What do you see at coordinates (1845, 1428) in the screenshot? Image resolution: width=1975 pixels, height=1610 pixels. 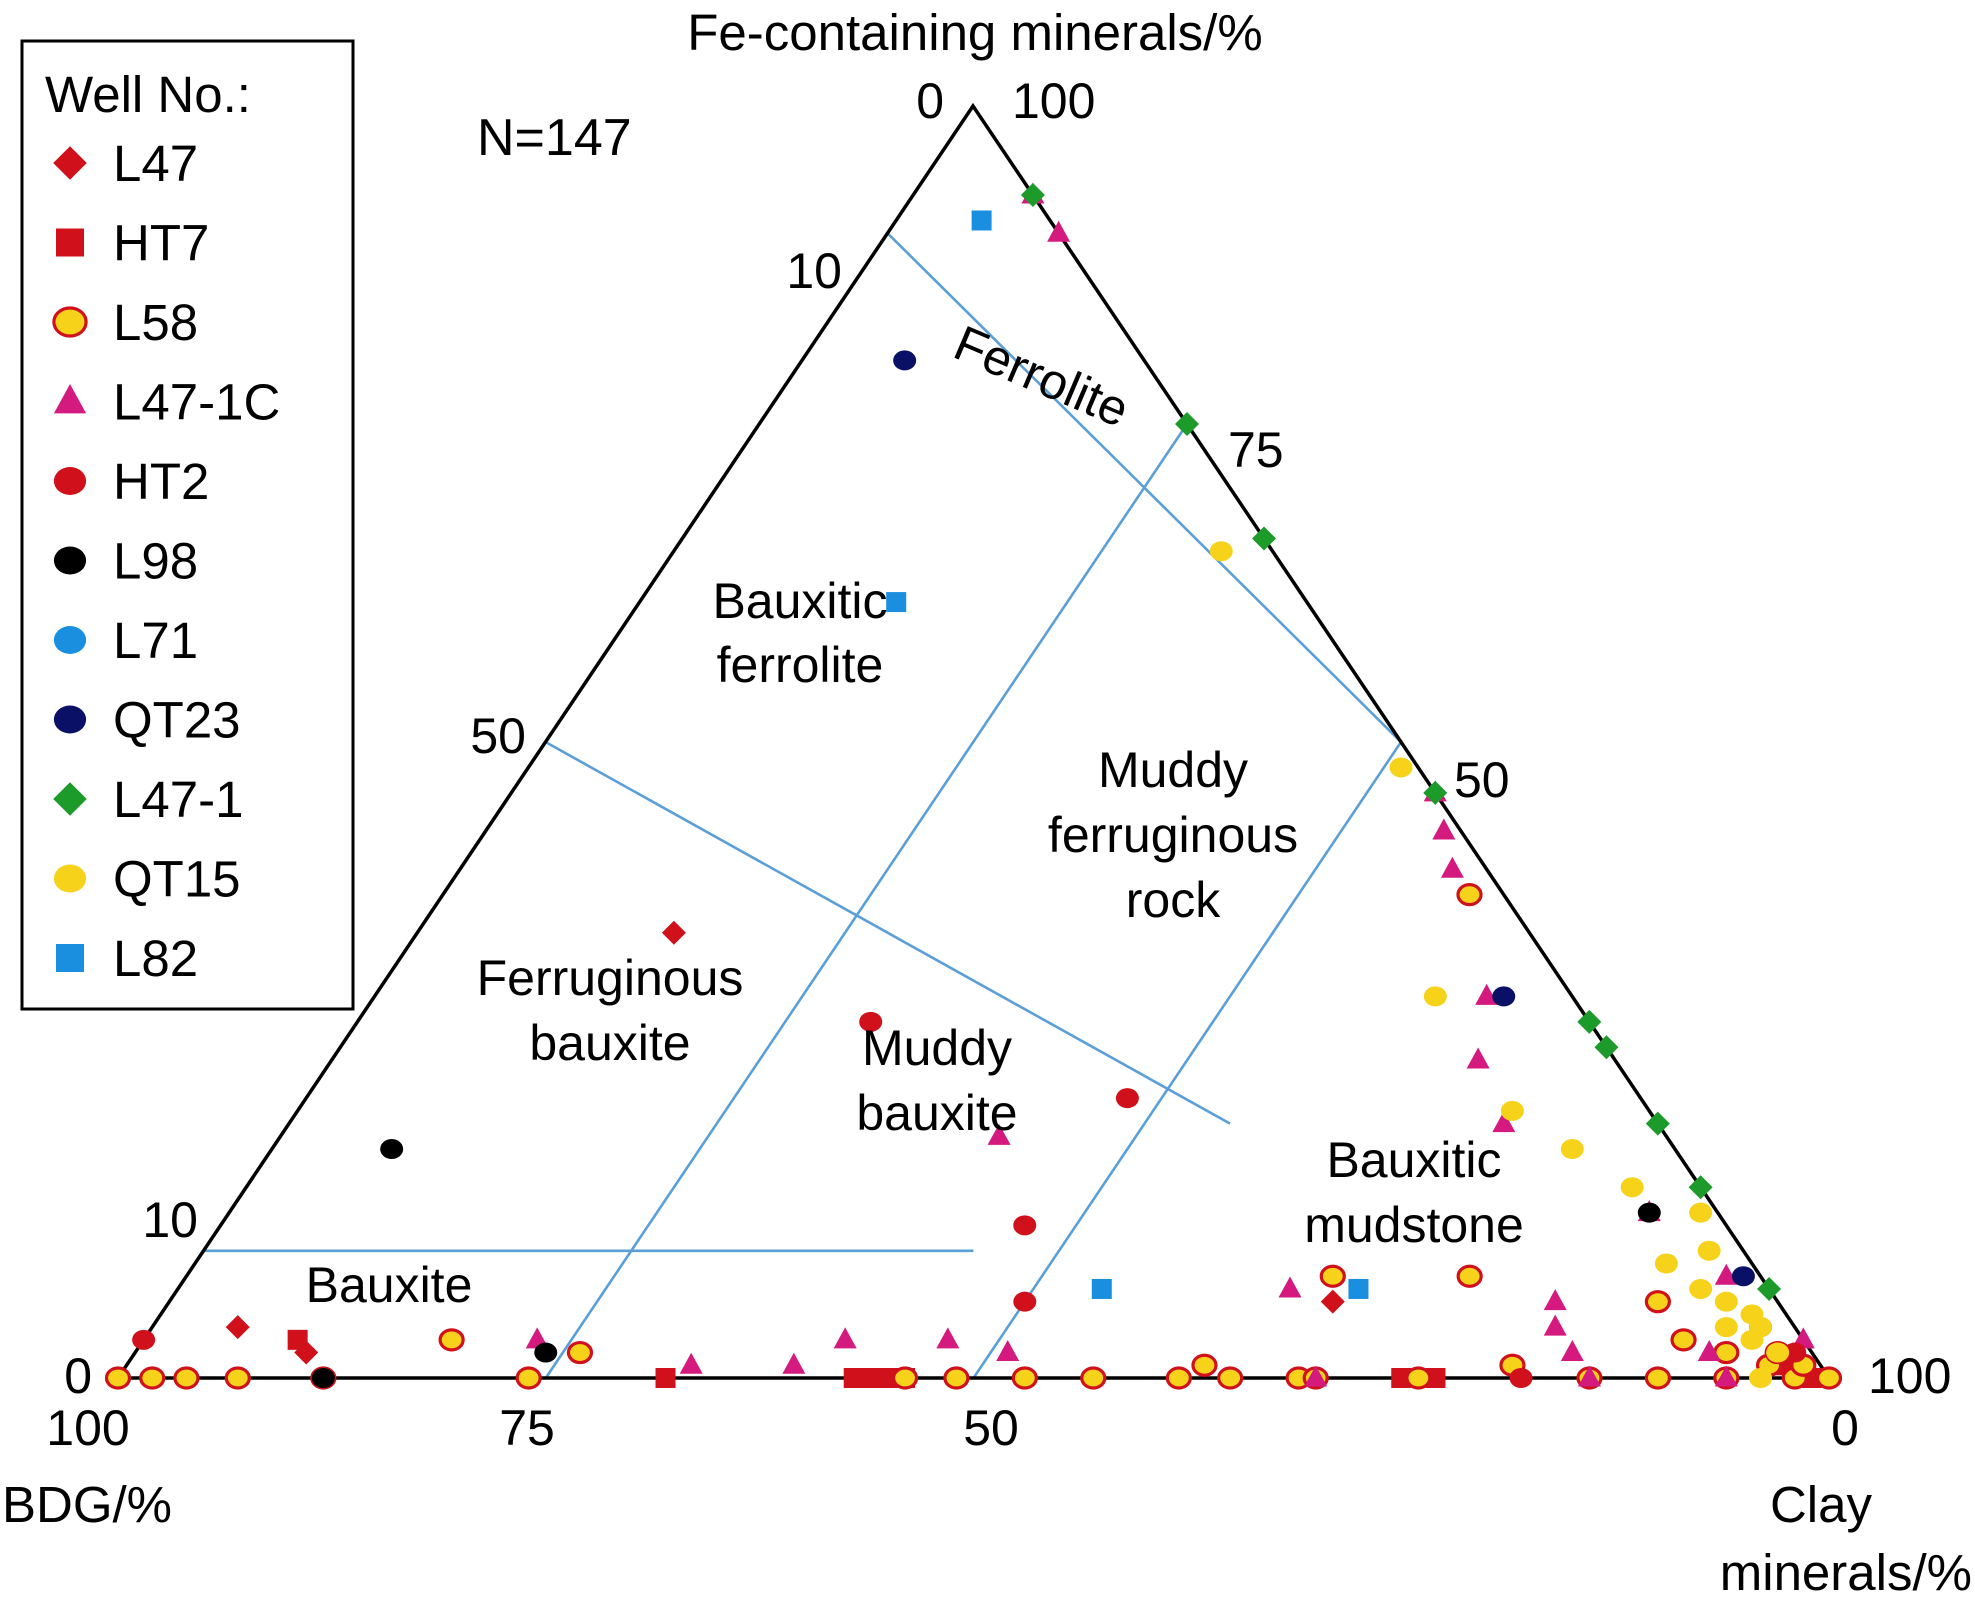 I see `tick-bottom-0: 0` at bounding box center [1845, 1428].